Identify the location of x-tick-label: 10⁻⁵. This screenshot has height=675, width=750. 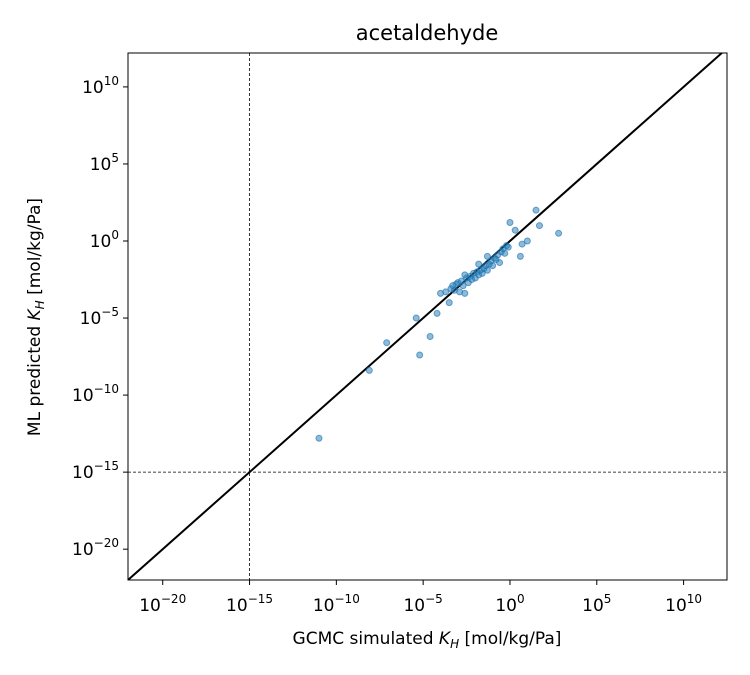
(422, 604).